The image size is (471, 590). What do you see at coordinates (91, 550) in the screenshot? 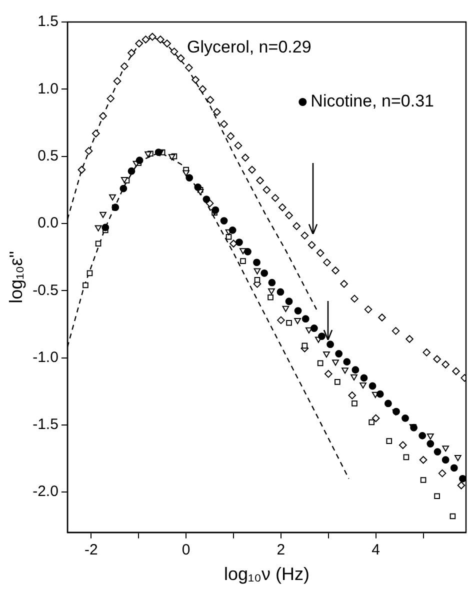
I see `x-tick-label: -2` at bounding box center [91, 550].